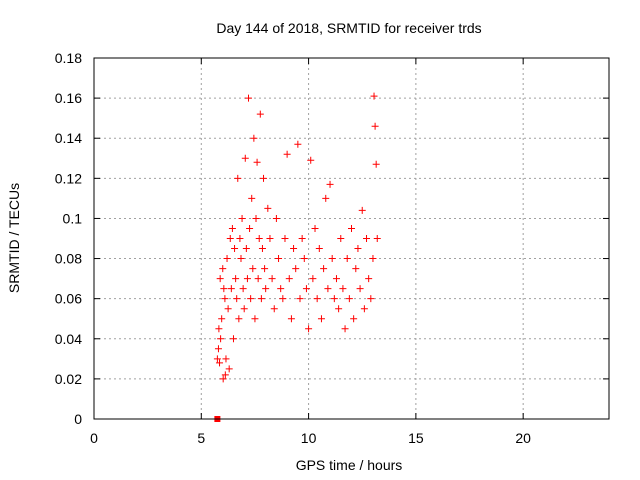 Image resolution: width=640 pixels, height=480 pixels. What do you see at coordinates (349, 465) in the screenshot?
I see `x-axis-label: GPS time / hours` at bounding box center [349, 465].